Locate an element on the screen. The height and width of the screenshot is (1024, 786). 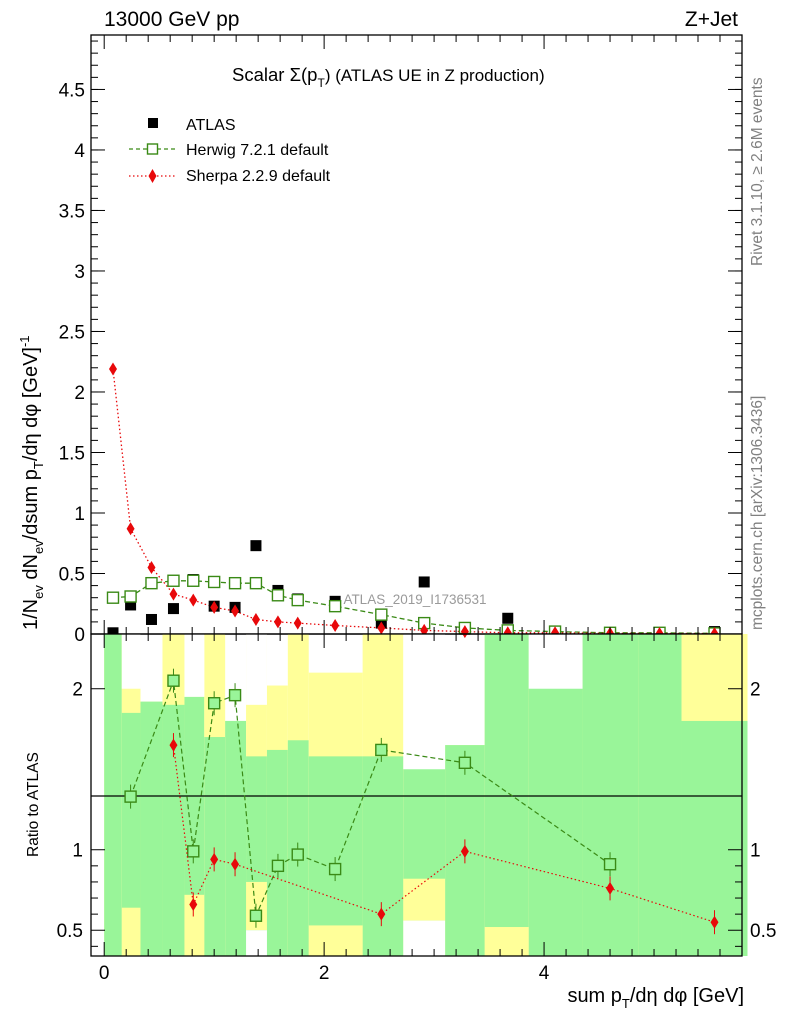
process-label: Z+Jet is located at coordinates (711, 19).